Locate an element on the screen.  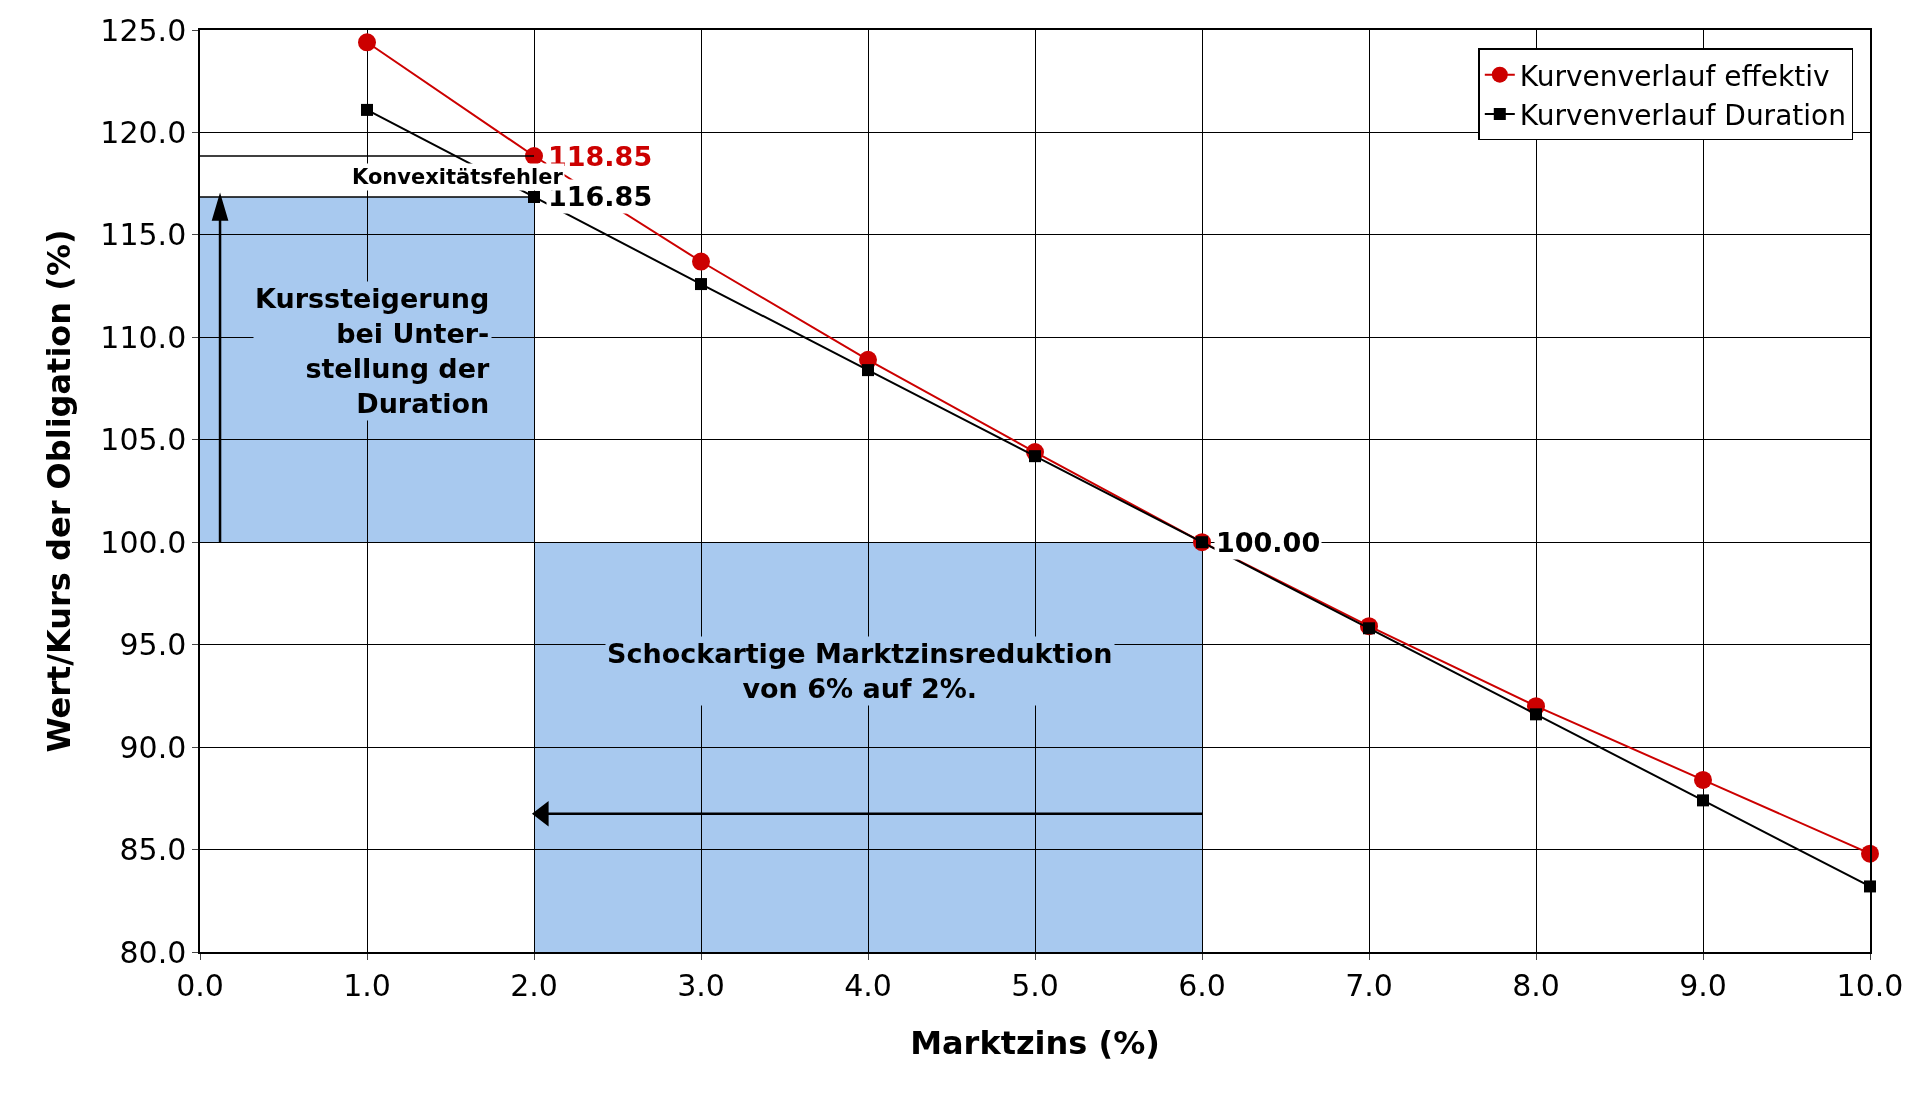
y-tick-label: 105.0 is located at coordinates (143, 440).